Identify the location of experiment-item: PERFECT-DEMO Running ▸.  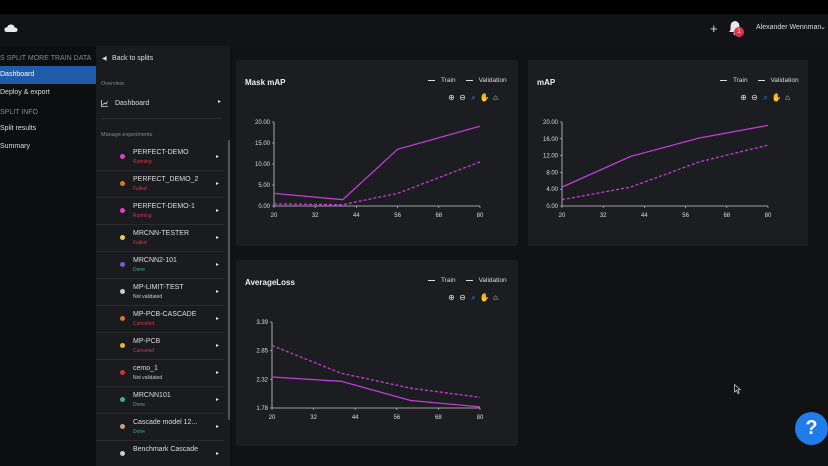
(160, 157).